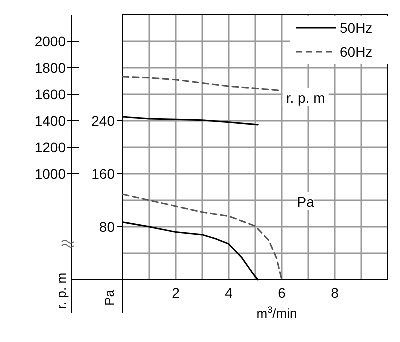 Image resolution: width=400 pixels, height=342 pixels. I want to click on x-tick-label: 8, so click(335, 293).